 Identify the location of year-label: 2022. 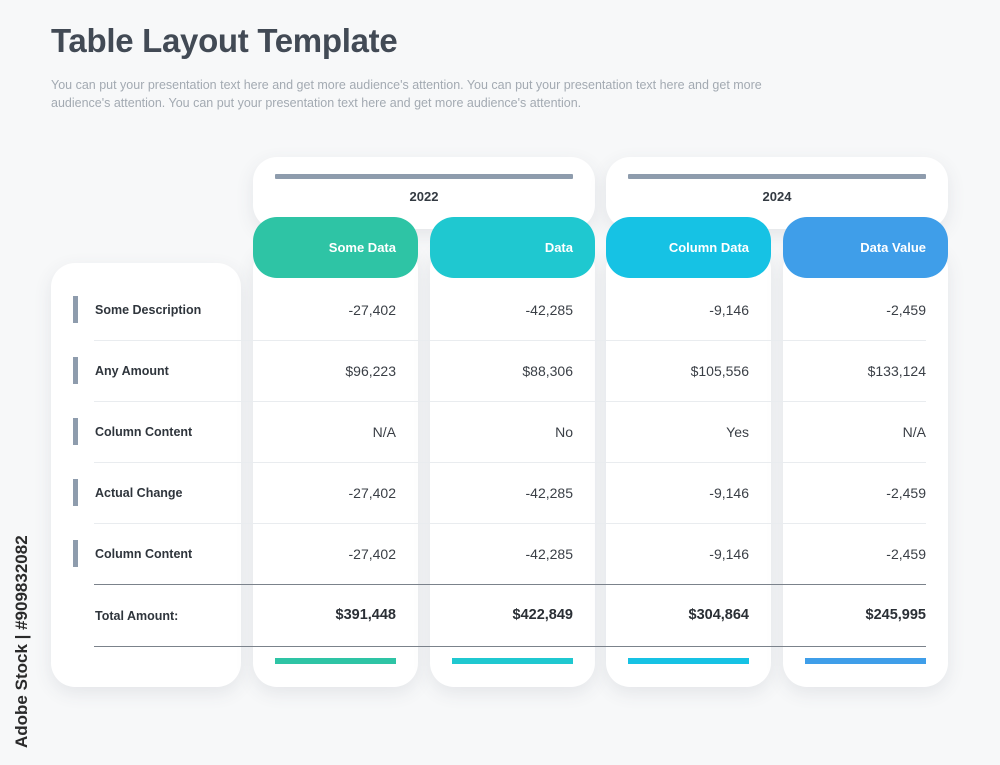
(424, 196).